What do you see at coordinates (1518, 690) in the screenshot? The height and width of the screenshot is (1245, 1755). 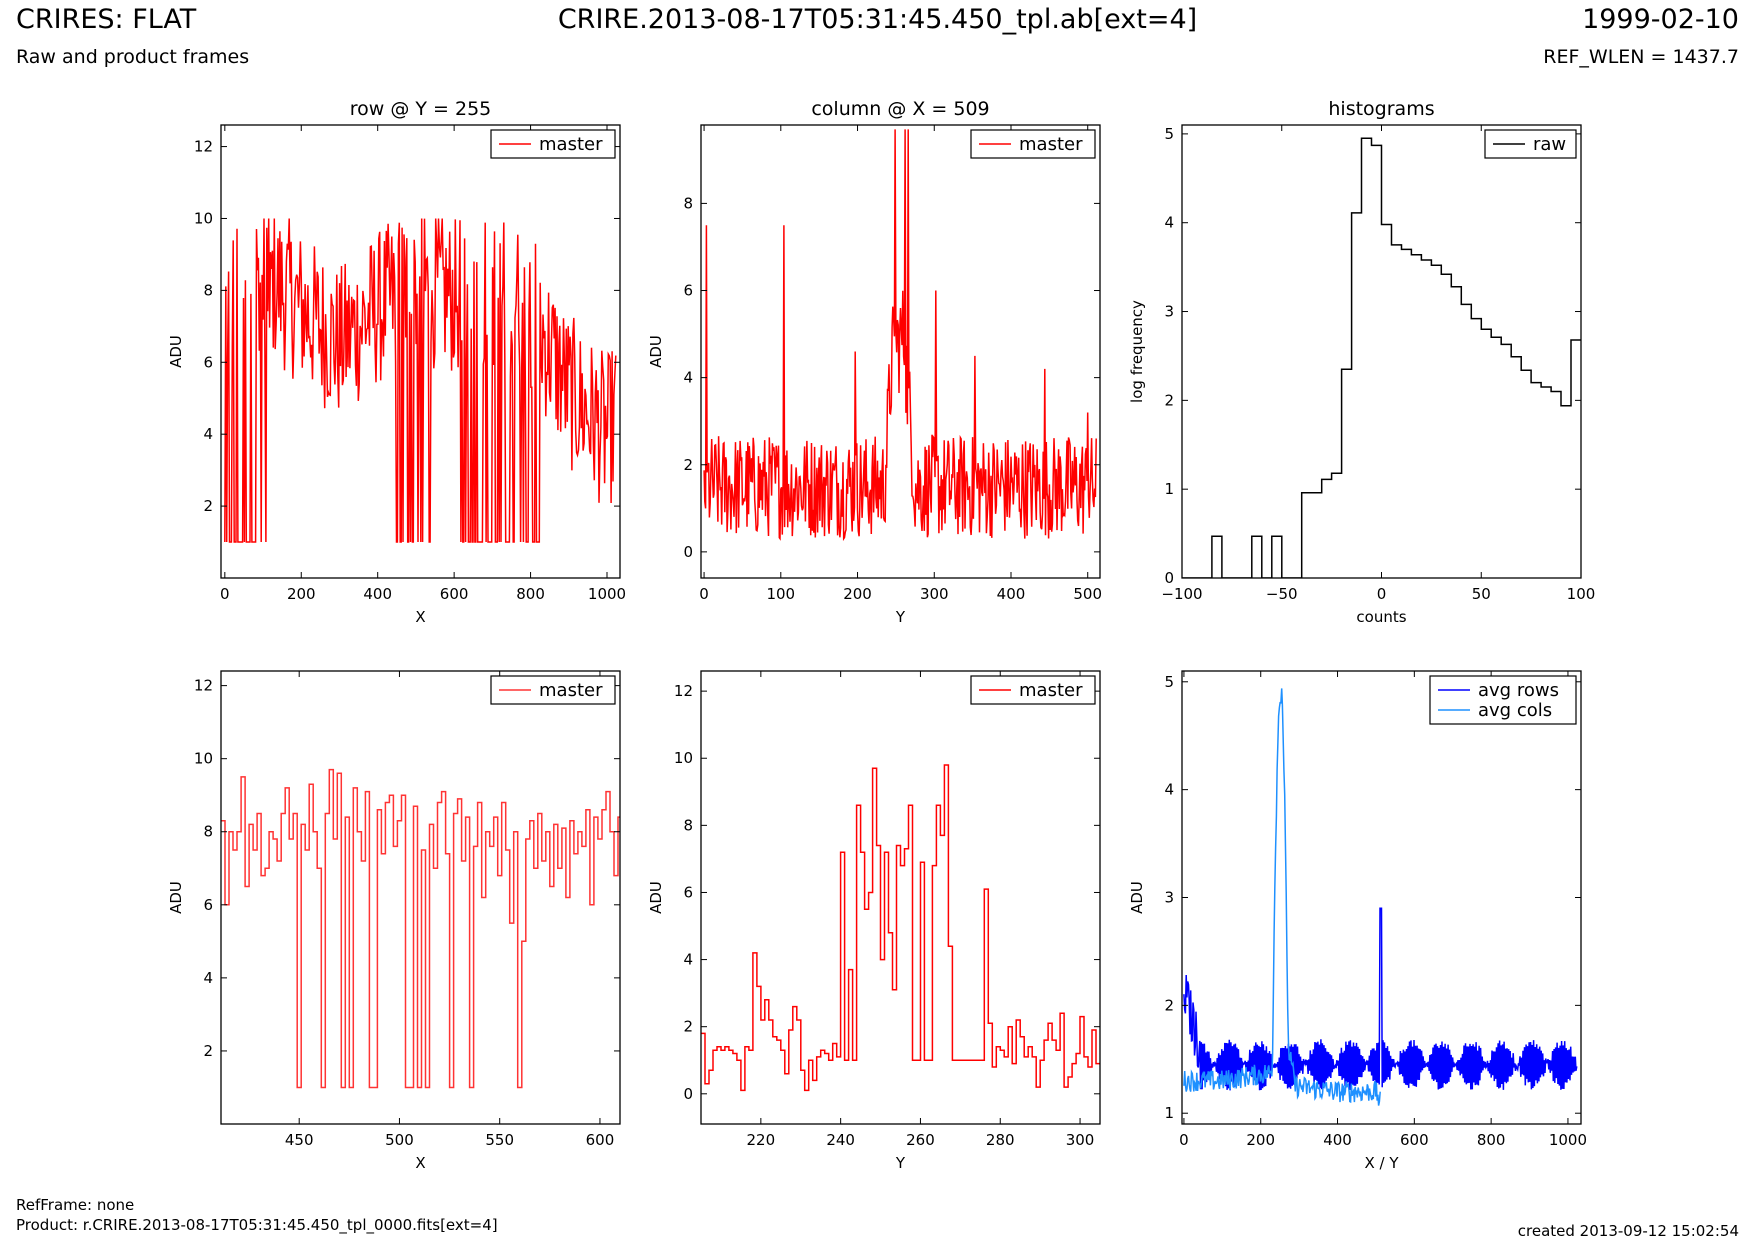 I see `legend-label: avg rows` at bounding box center [1518, 690].